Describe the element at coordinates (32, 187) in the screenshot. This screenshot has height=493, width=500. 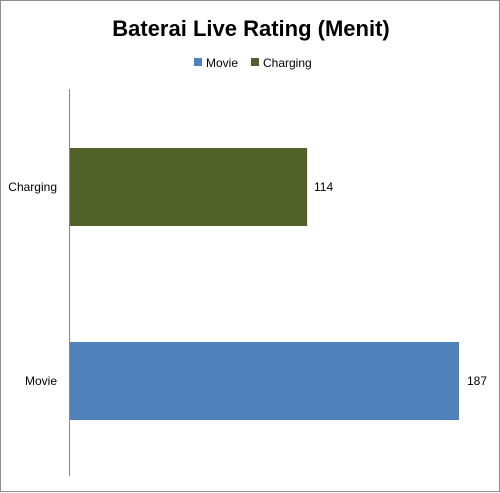
I see `tick-label-charging: Charging` at that location.